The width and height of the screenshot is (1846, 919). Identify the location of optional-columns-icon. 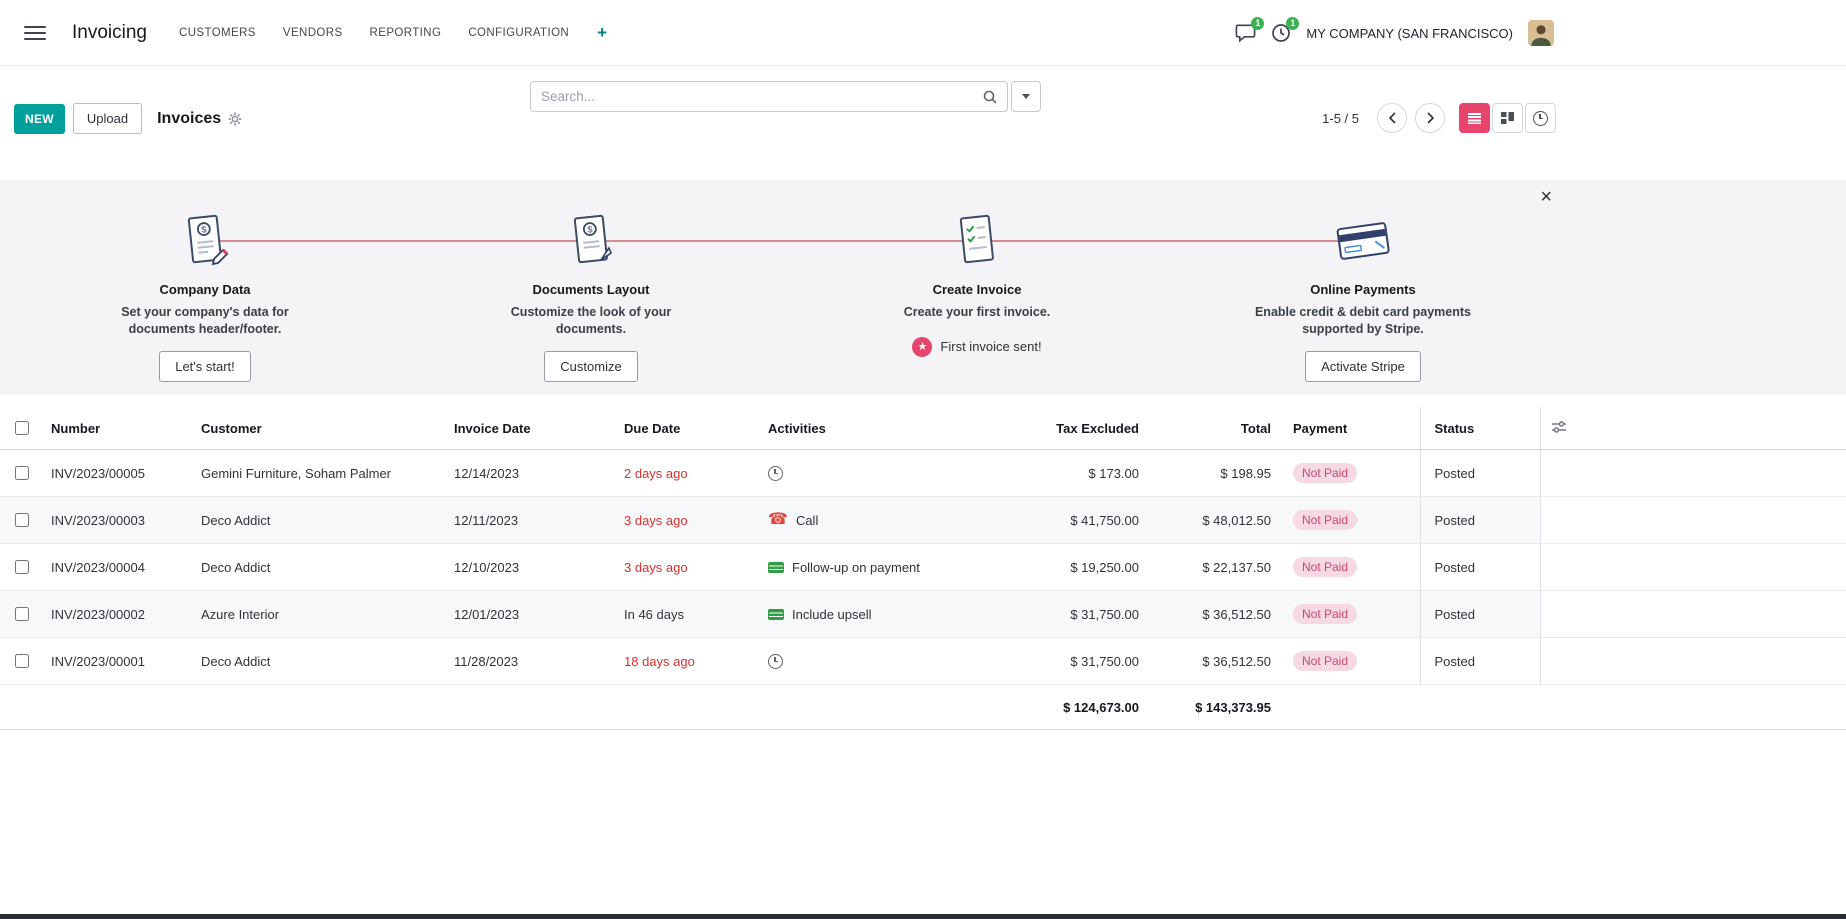
(1558, 428).